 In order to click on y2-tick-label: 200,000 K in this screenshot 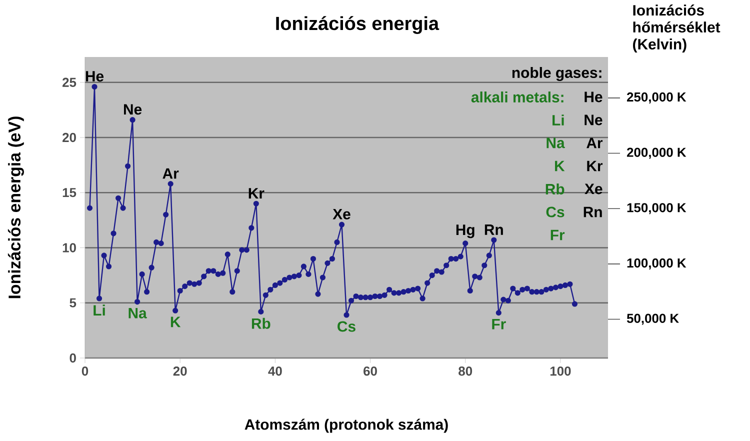, I will do `click(656, 153)`.